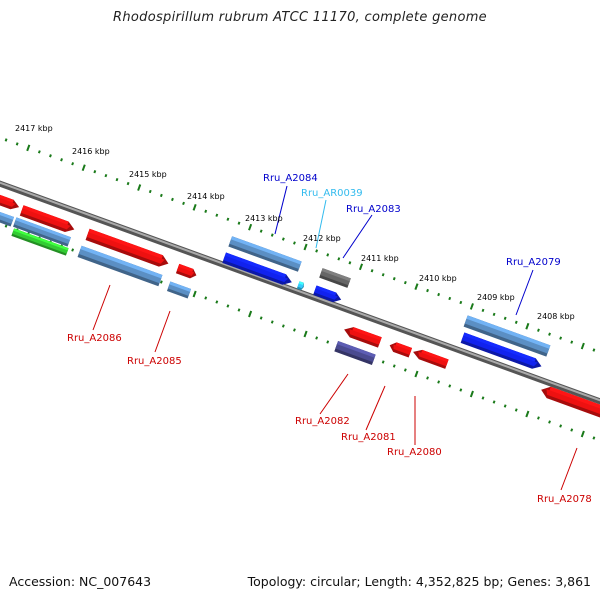  I want to click on kbp-label: 2417 kbp, so click(34, 128).